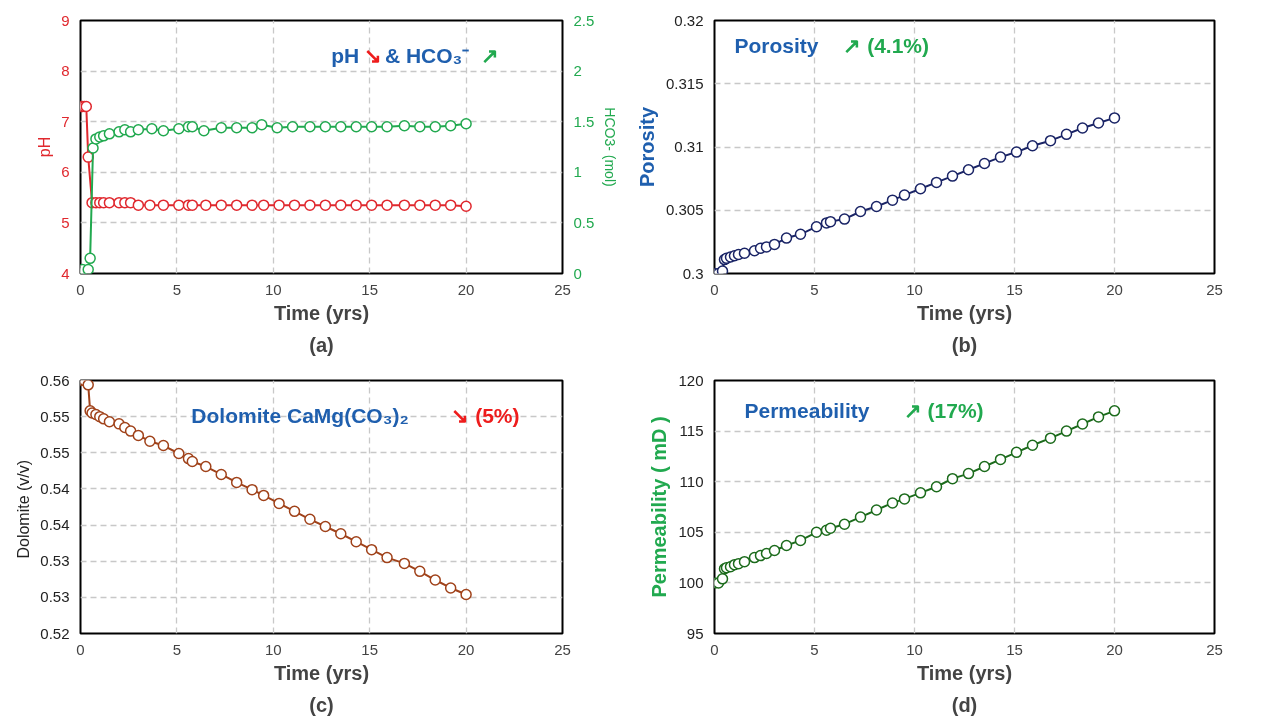 This screenshot has height=727, width=1271. Describe the element at coordinates (584, 222) in the screenshot. I see `y2-tick-label: 0.5` at that location.